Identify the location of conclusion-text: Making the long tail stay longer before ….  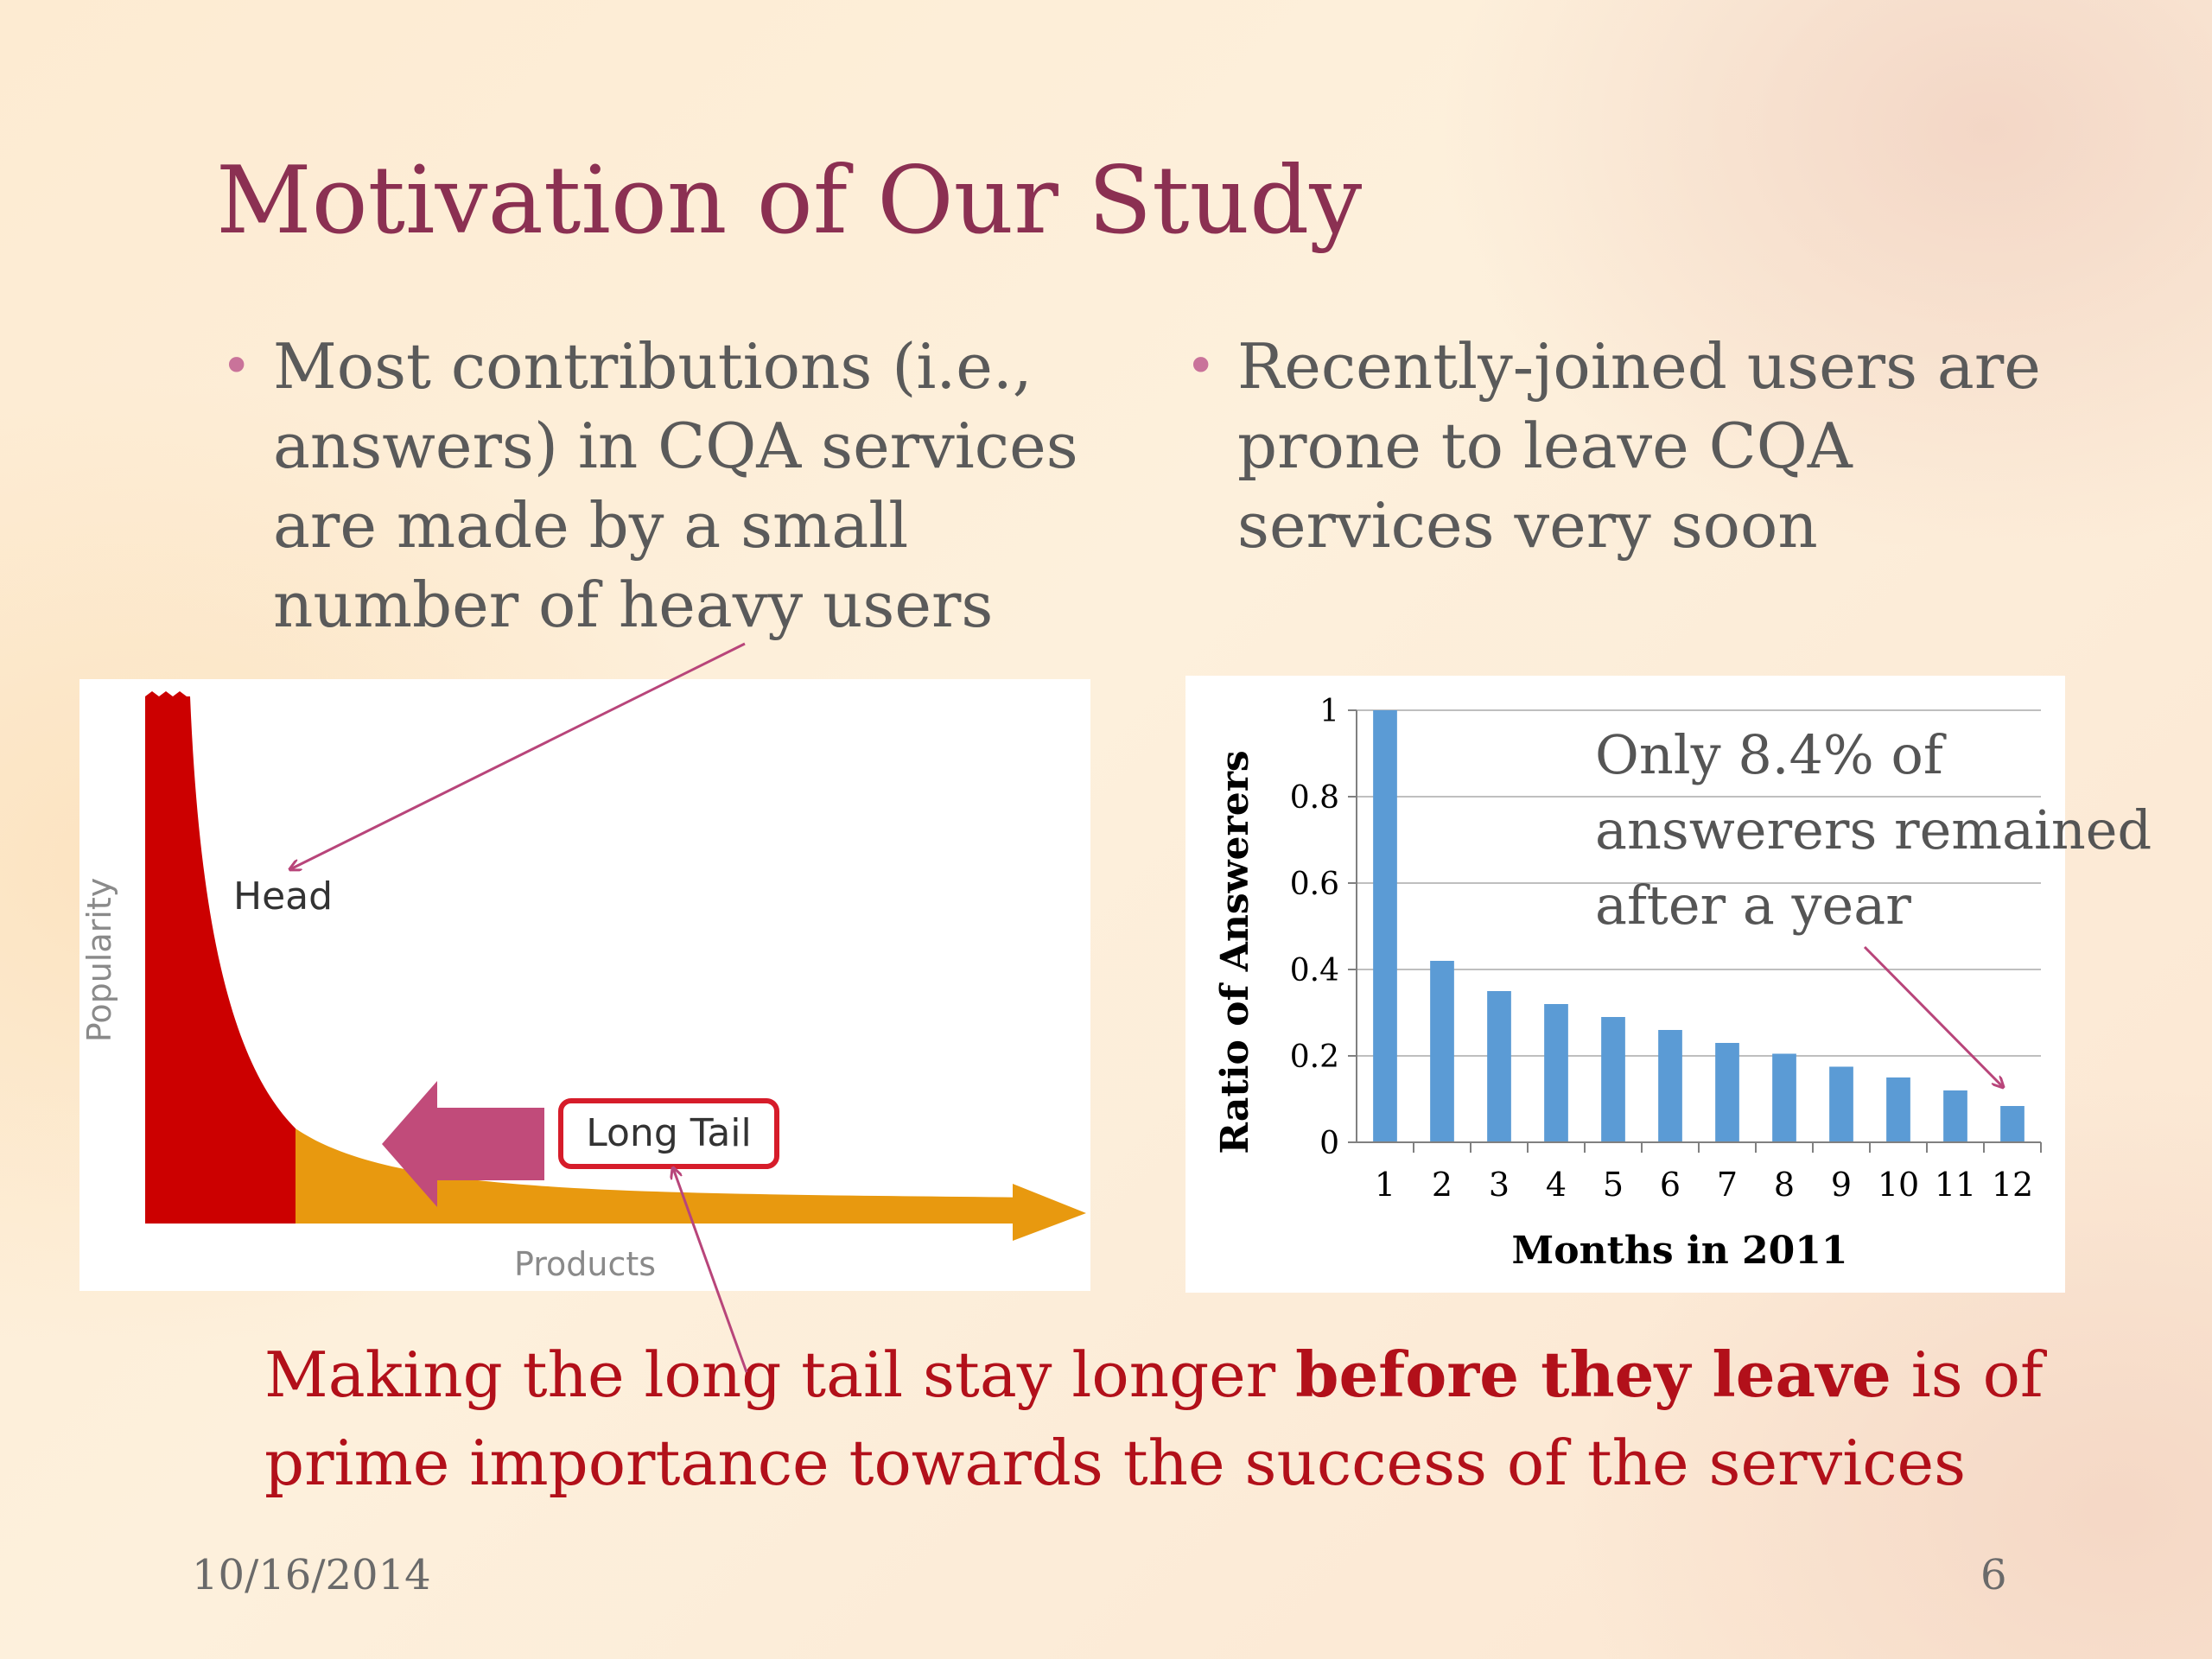
(1154, 1419).